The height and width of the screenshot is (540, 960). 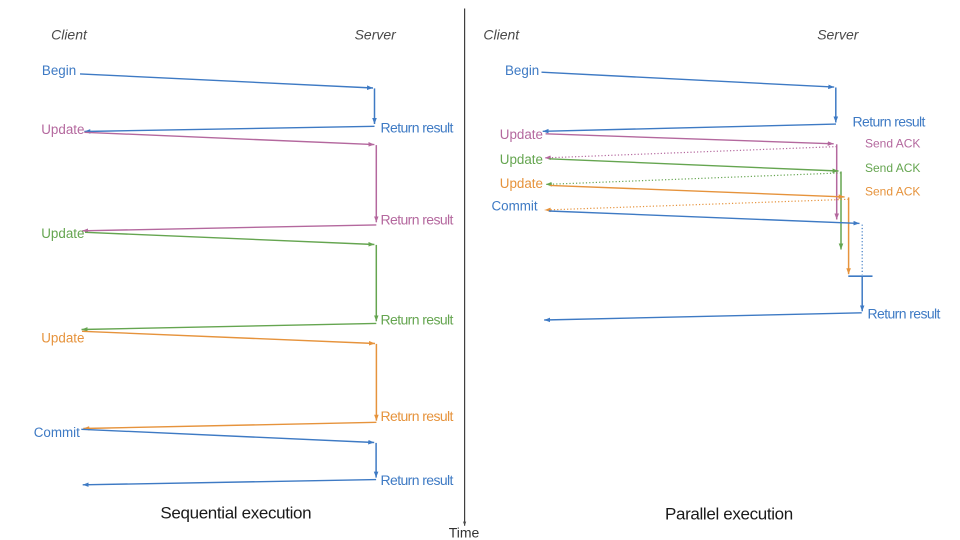 What do you see at coordinates (235, 513) in the screenshot?
I see `svg-text: Sequential execution` at bounding box center [235, 513].